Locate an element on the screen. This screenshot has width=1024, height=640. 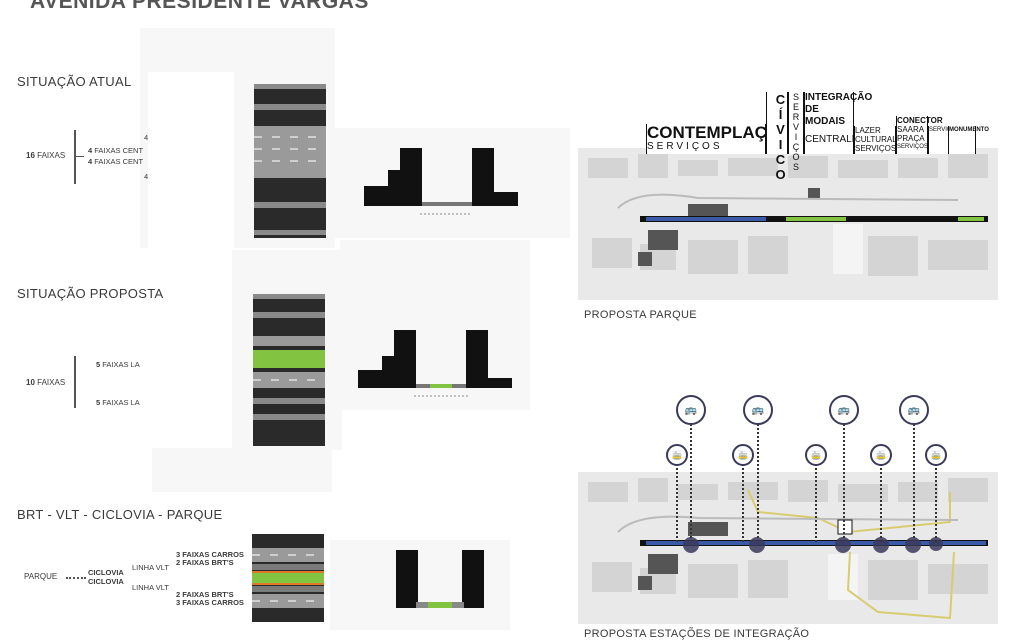
page-title: AVENIDA PRESIDENTE VARGAS is located at coordinates (199, 6).